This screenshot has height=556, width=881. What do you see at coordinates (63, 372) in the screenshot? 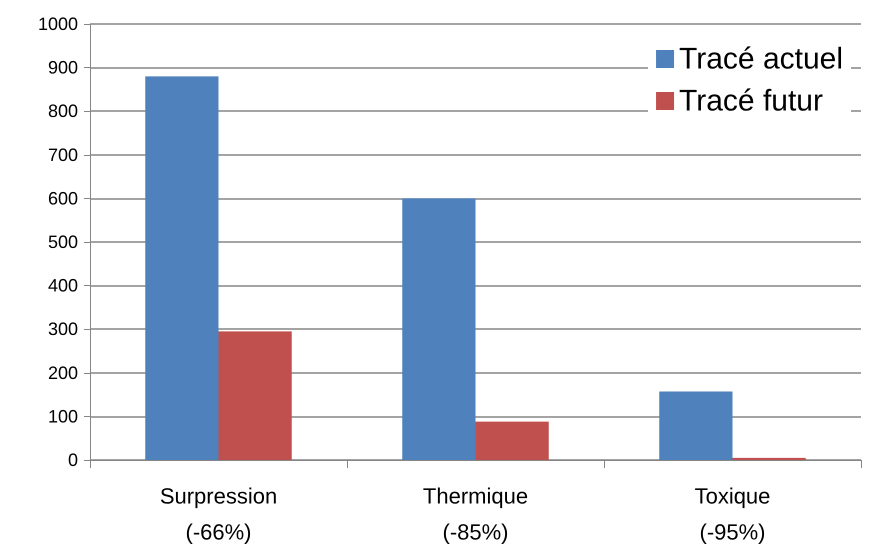
I see `y-tick-label: 200` at bounding box center [63, 372].